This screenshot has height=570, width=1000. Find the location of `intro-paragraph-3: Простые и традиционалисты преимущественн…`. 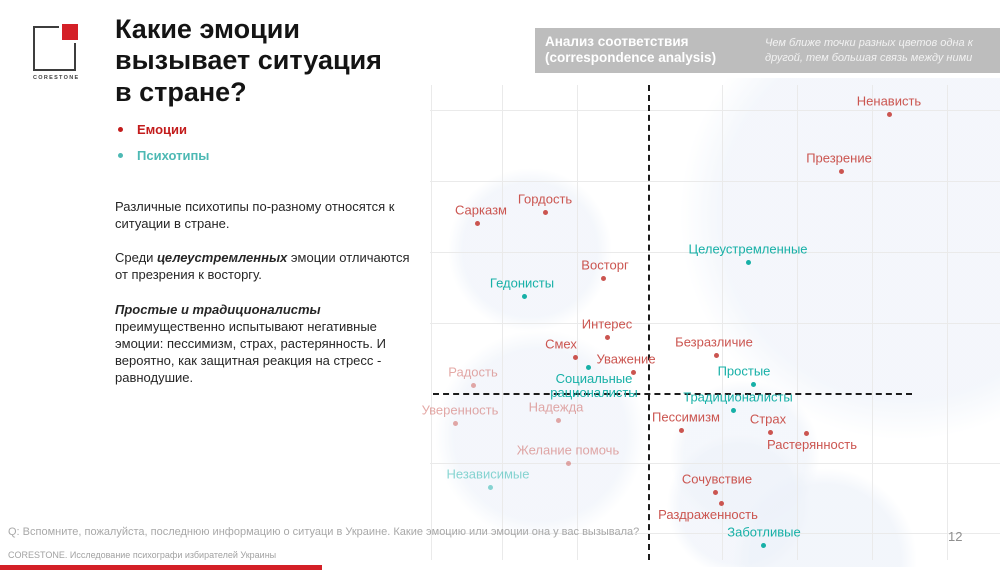

intro-paragraph-3: Простые и традиционалисты преимущественн… is located at coordinates (263, 344).